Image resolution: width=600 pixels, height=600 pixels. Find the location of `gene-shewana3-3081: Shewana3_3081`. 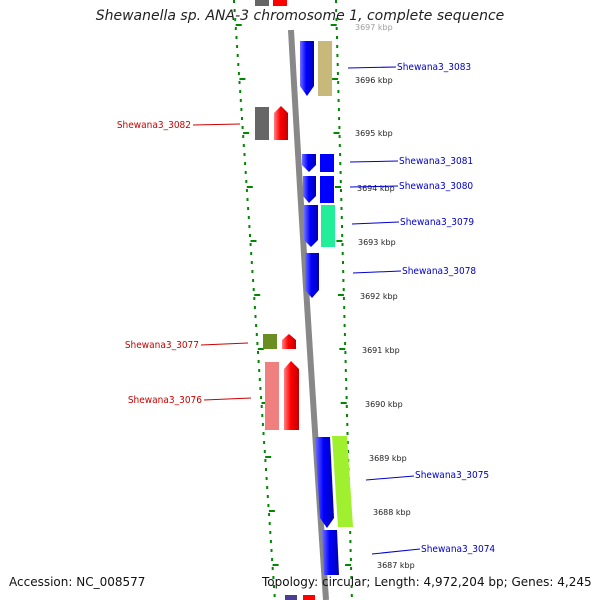

gene-shewana3-3081: Shewana3_3081 is located at coordinates (387, 163).